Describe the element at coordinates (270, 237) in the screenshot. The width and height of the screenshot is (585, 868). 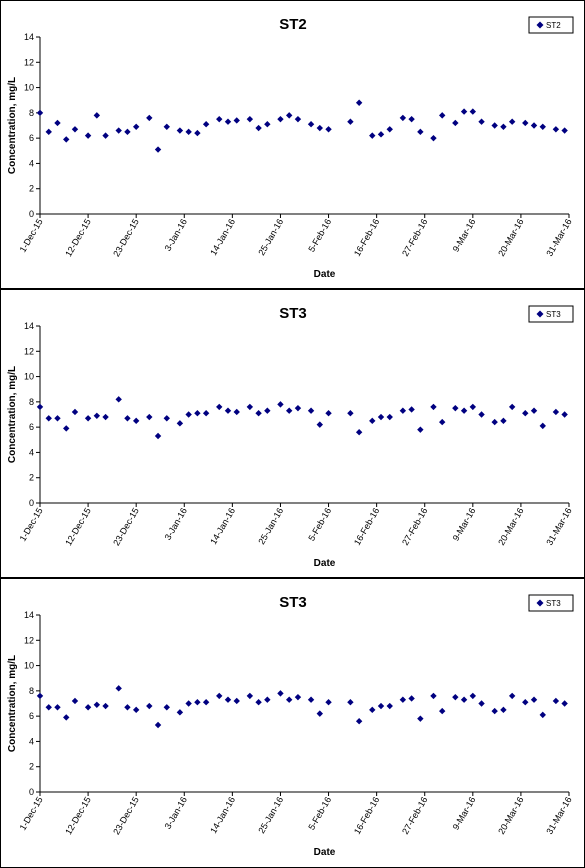
I see `x-tick-label: 25-Jan-16` at that location.